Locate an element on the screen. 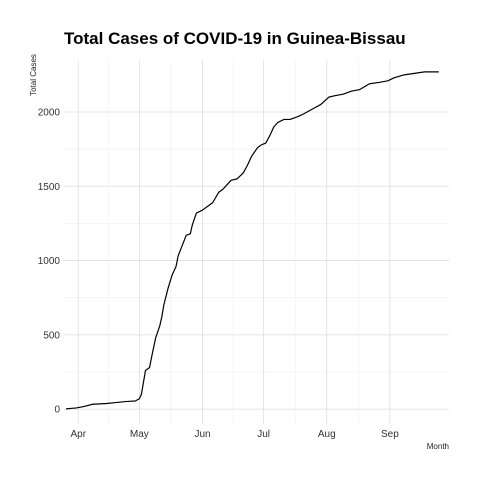 The image size is (480, 480). x-tick-label: May is located at coordinates (139, 434).